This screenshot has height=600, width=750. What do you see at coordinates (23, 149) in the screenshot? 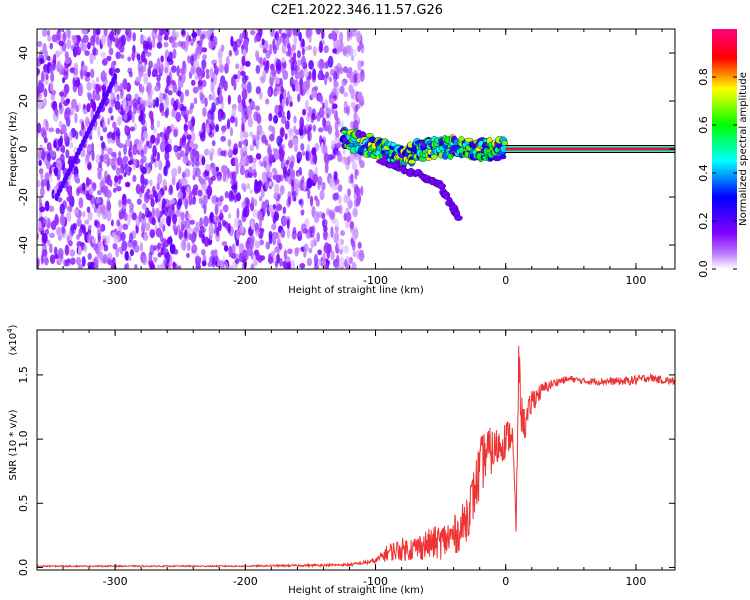
I see `spectrogram-y-tick-label: 0` at bounding box center [23, 149].